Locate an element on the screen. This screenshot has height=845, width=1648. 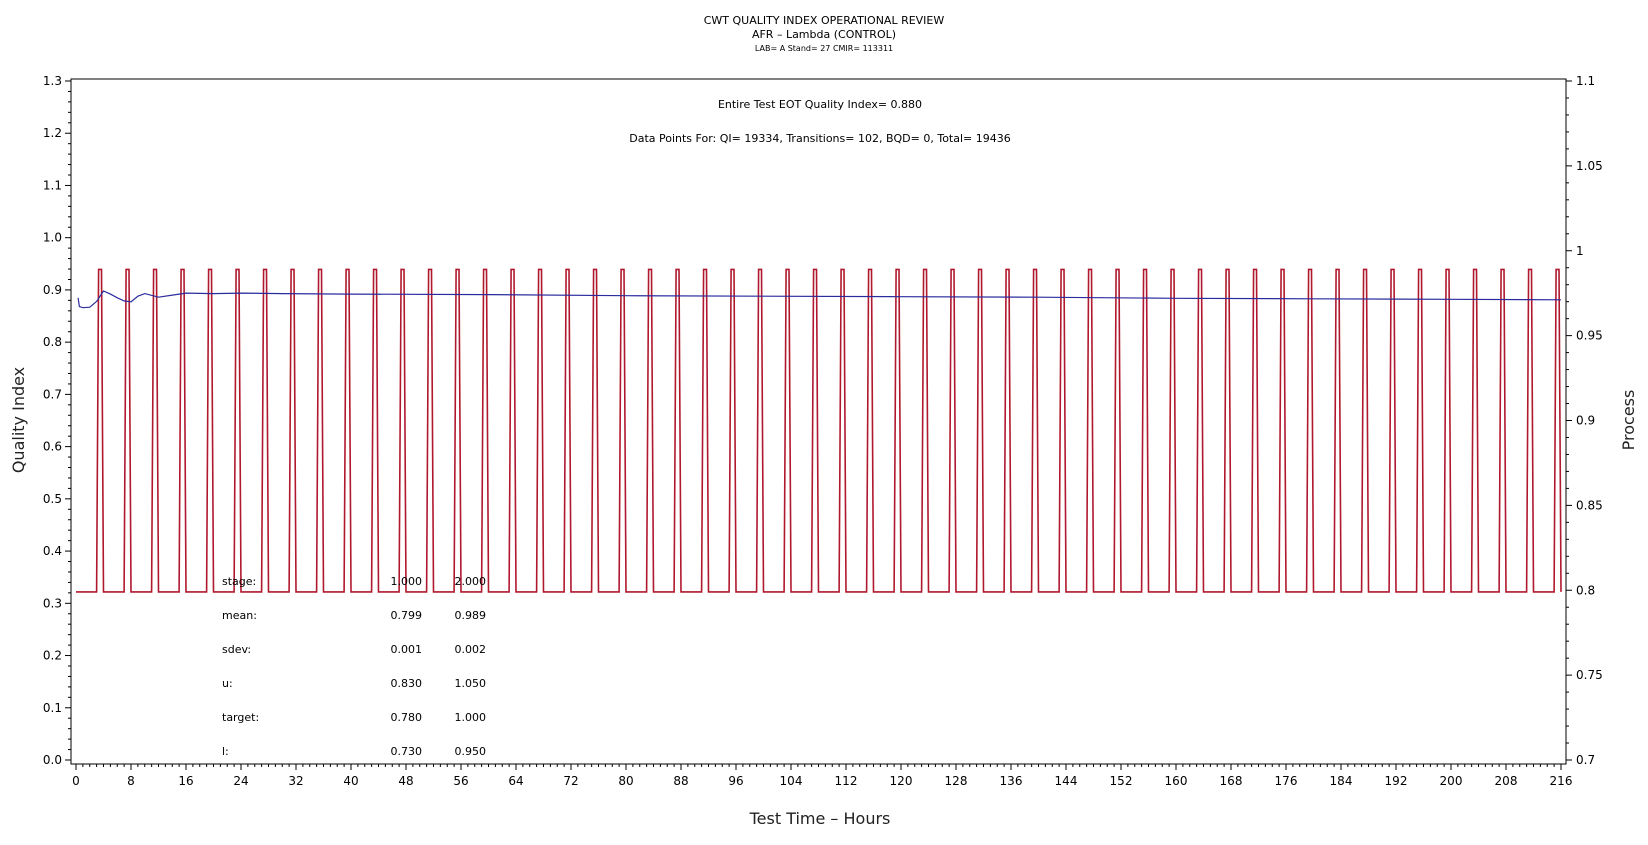
y2-tick-label: 1.1 is located at coordinates (1585, 81).